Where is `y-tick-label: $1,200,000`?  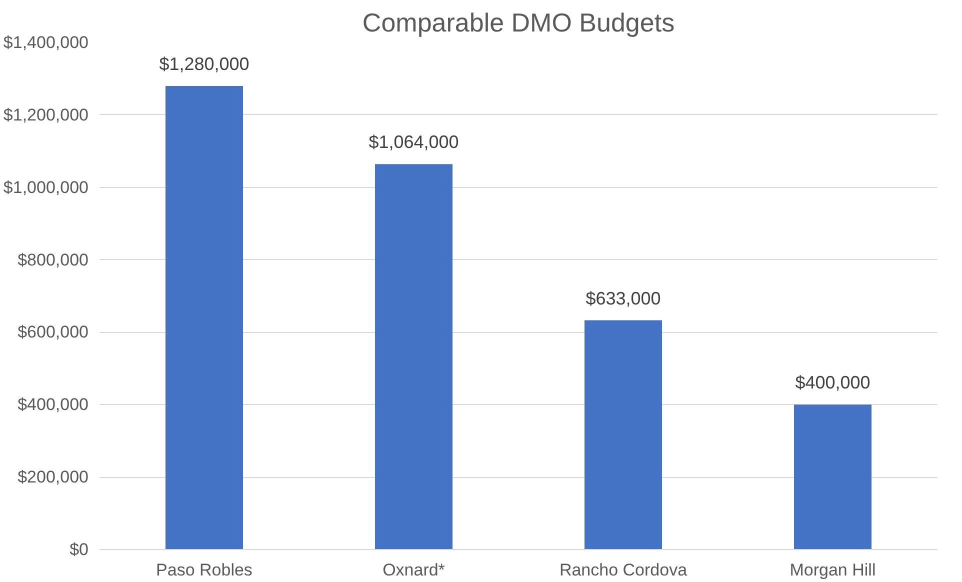 y-tick-label: $1,200,000 is located at coordinates (46, 114).